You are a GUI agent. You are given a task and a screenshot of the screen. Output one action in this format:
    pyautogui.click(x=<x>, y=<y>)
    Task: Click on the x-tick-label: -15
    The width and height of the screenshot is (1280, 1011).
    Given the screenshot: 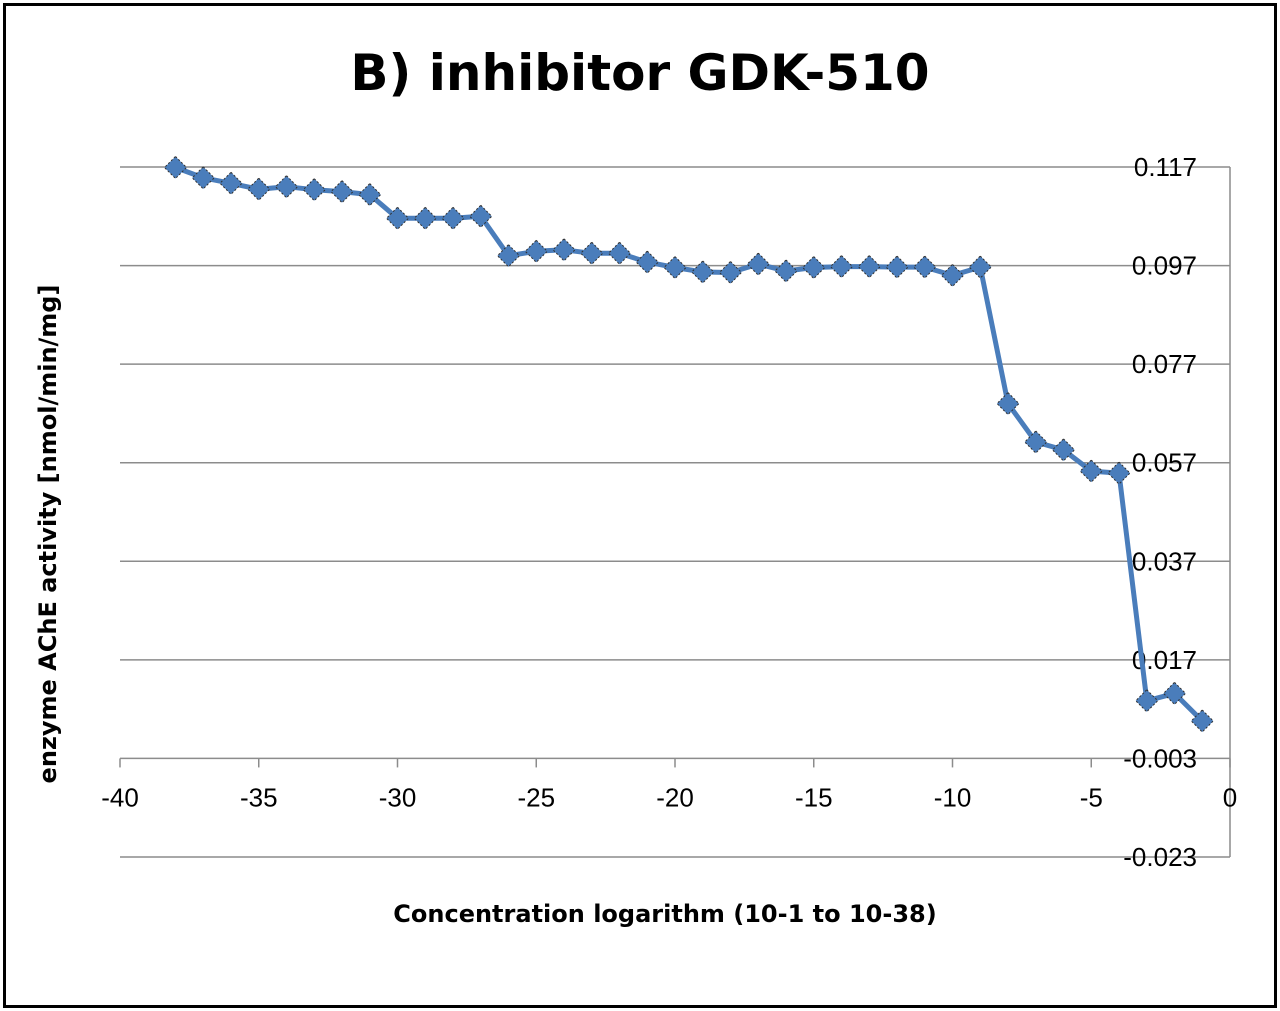 What is the action you would take?
    pyautogui.click(x=814, y=797)
    